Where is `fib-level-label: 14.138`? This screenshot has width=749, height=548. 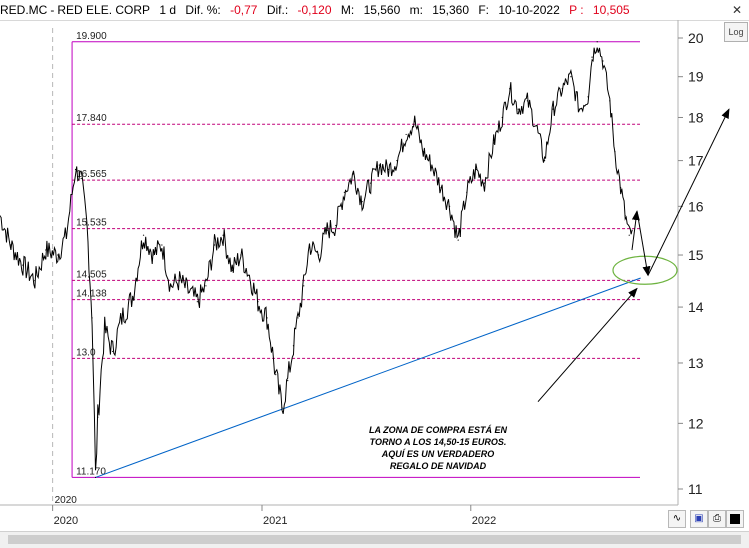 fib-level-label: 14.138 is located at coordinates (91, 294).